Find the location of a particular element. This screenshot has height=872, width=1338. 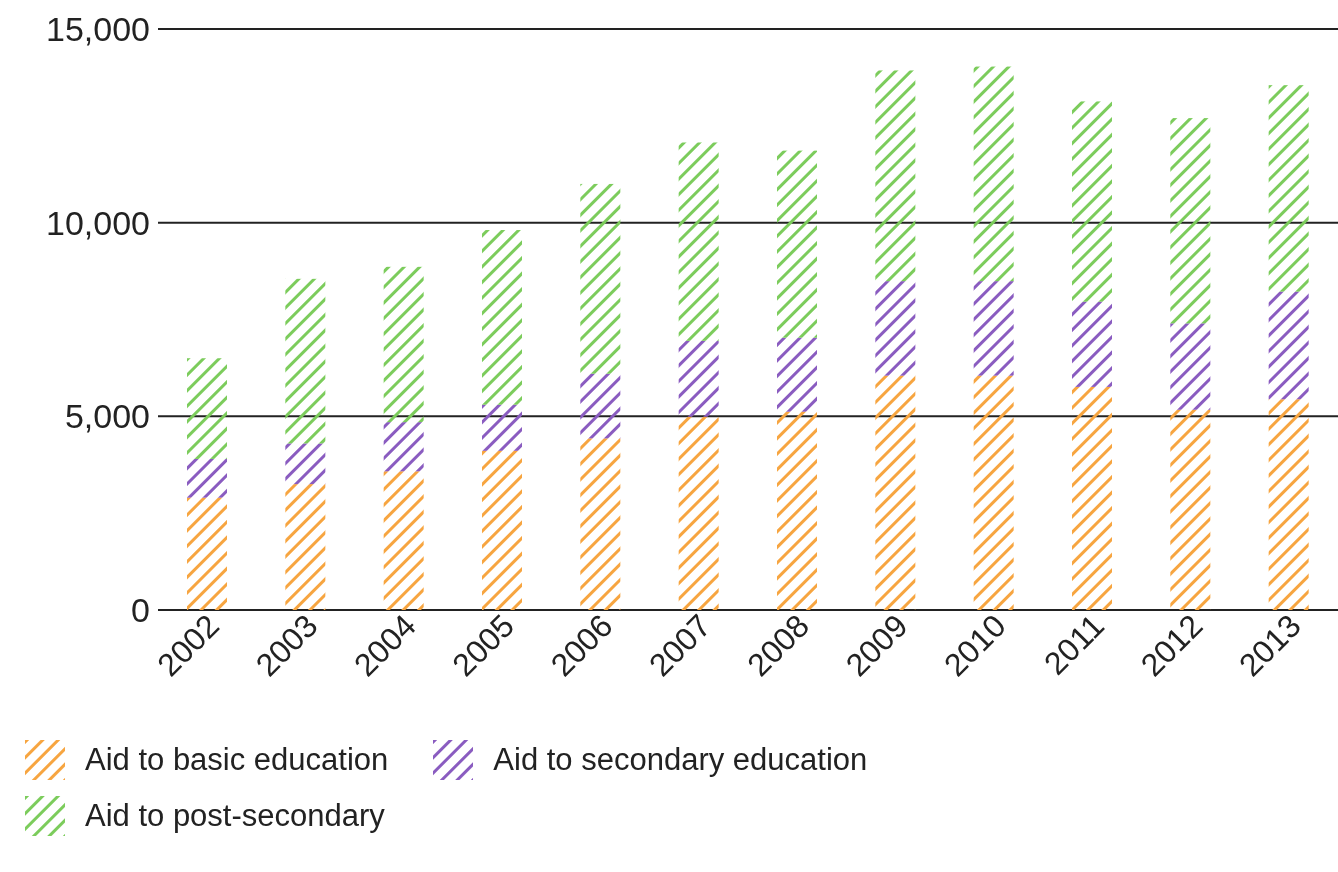

y-tick-label: 0 is located at coordinates (140, 610).